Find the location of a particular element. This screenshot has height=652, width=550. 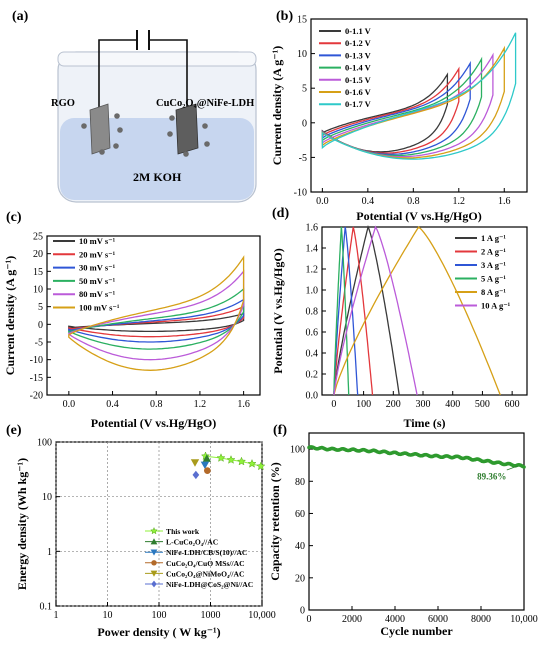

y-tick-label: 5 is located at coordinates (40, 307).